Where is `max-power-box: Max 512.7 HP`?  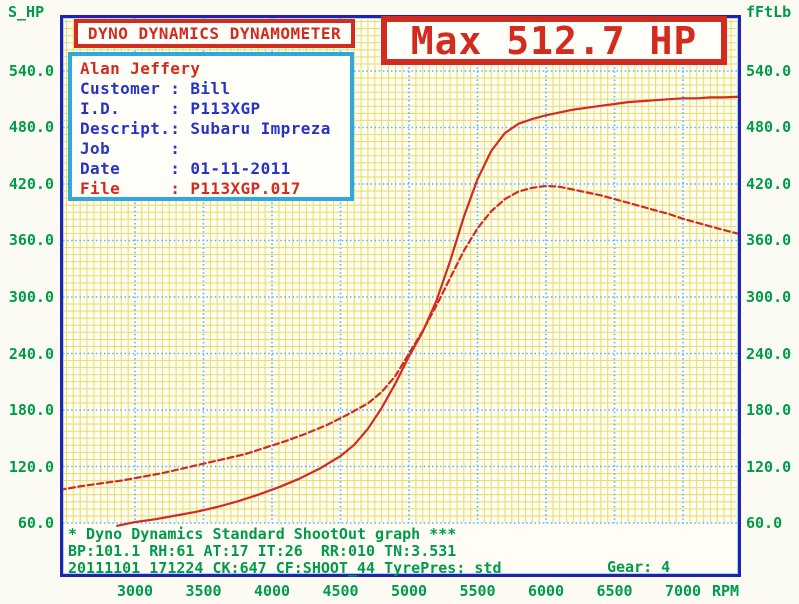
max-power-box: Max 512.7 HP is located at coordinates (554, 40).